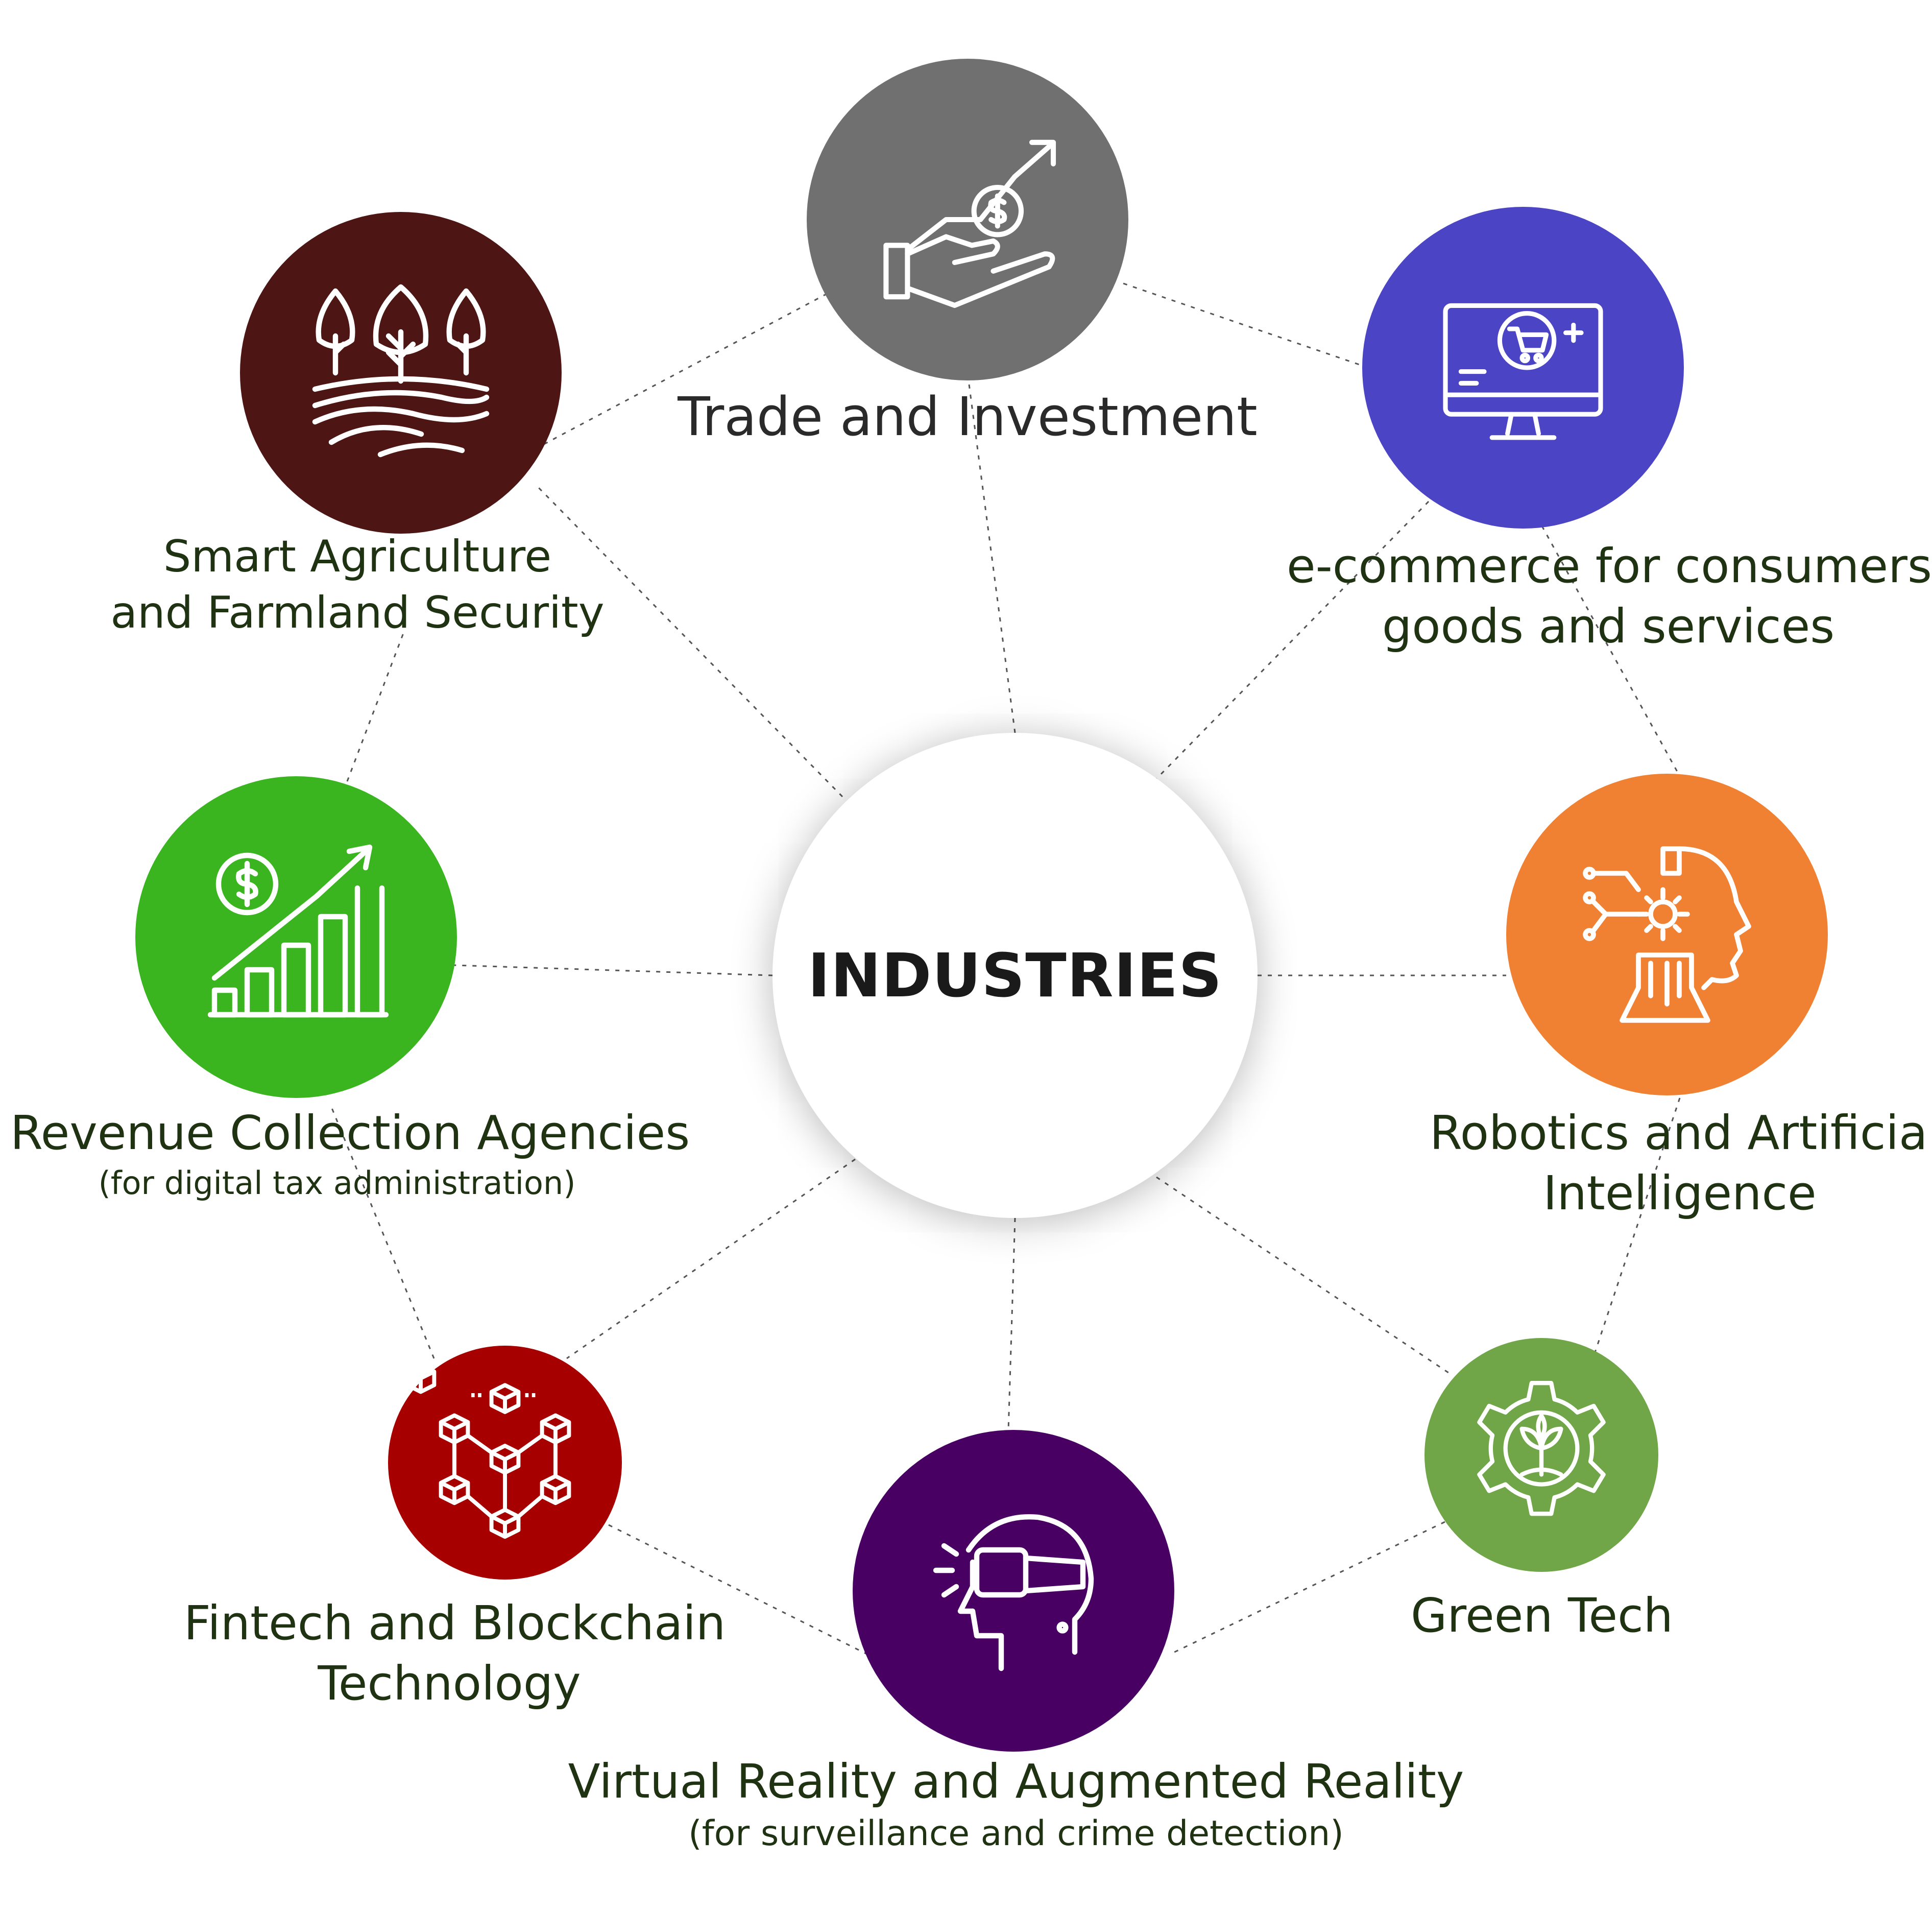  I want to click on node-smart-agriculture, so click(401, 373).